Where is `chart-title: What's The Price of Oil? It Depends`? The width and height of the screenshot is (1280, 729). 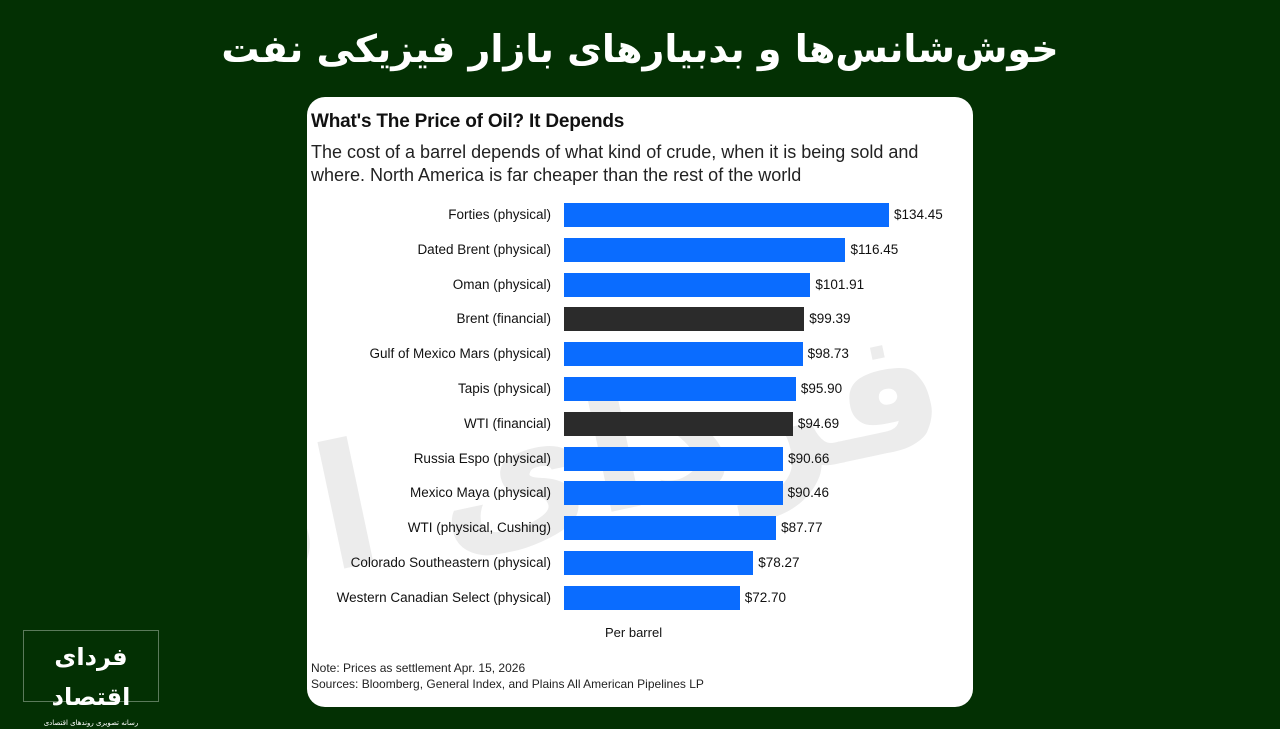 chart-title: What's The Price of Oil? It Depends is located at coordinates (468, 121).